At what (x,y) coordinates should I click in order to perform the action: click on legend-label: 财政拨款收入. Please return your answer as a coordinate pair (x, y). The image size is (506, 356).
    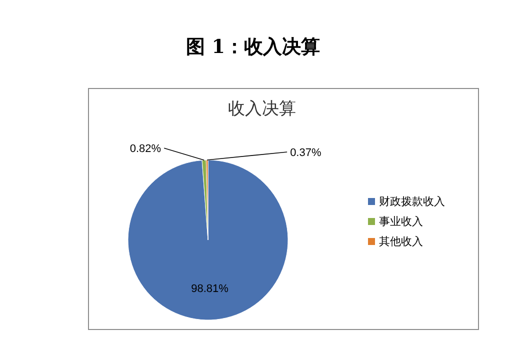
    Looking at the image, I should click on (412, 201).